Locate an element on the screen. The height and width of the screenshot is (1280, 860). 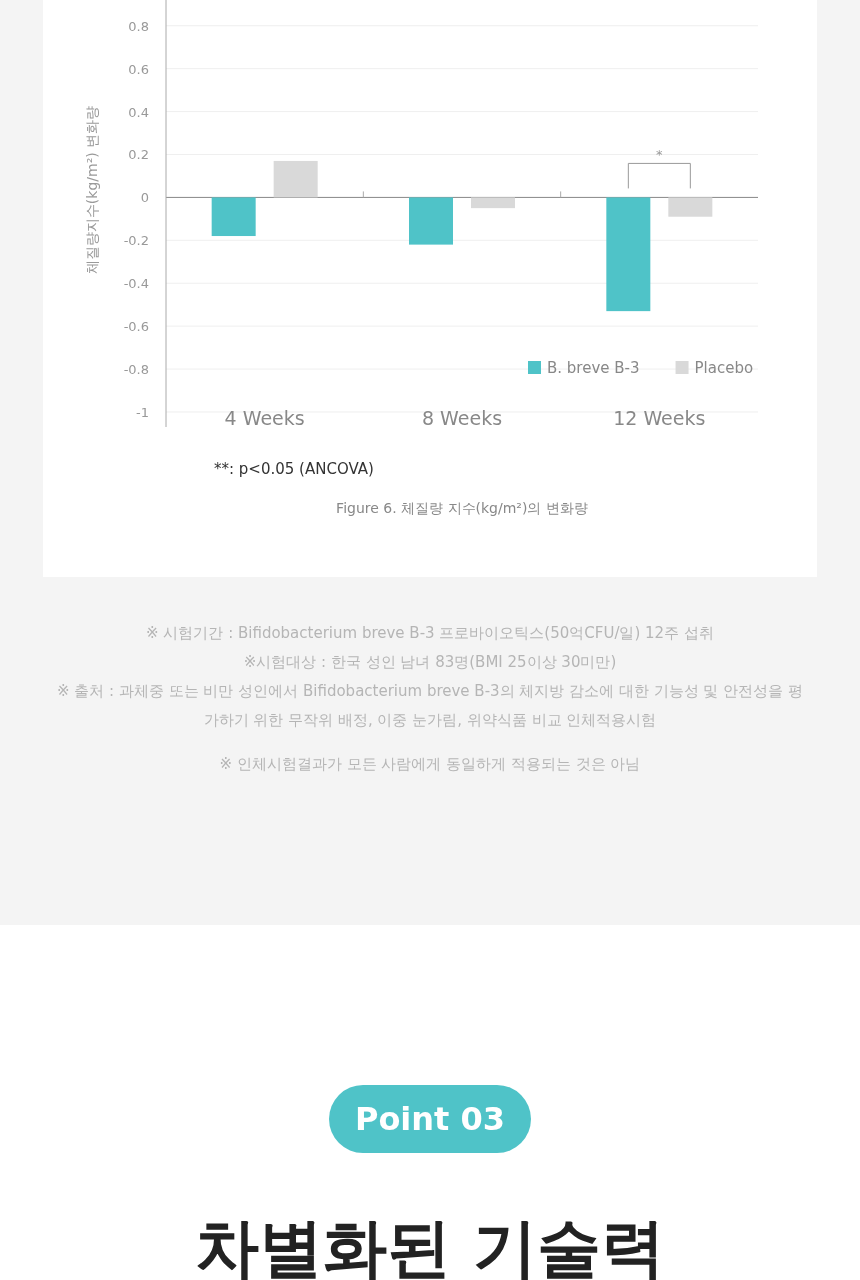
y-tick-label: 0.6 is located at coordinates (138, 69).